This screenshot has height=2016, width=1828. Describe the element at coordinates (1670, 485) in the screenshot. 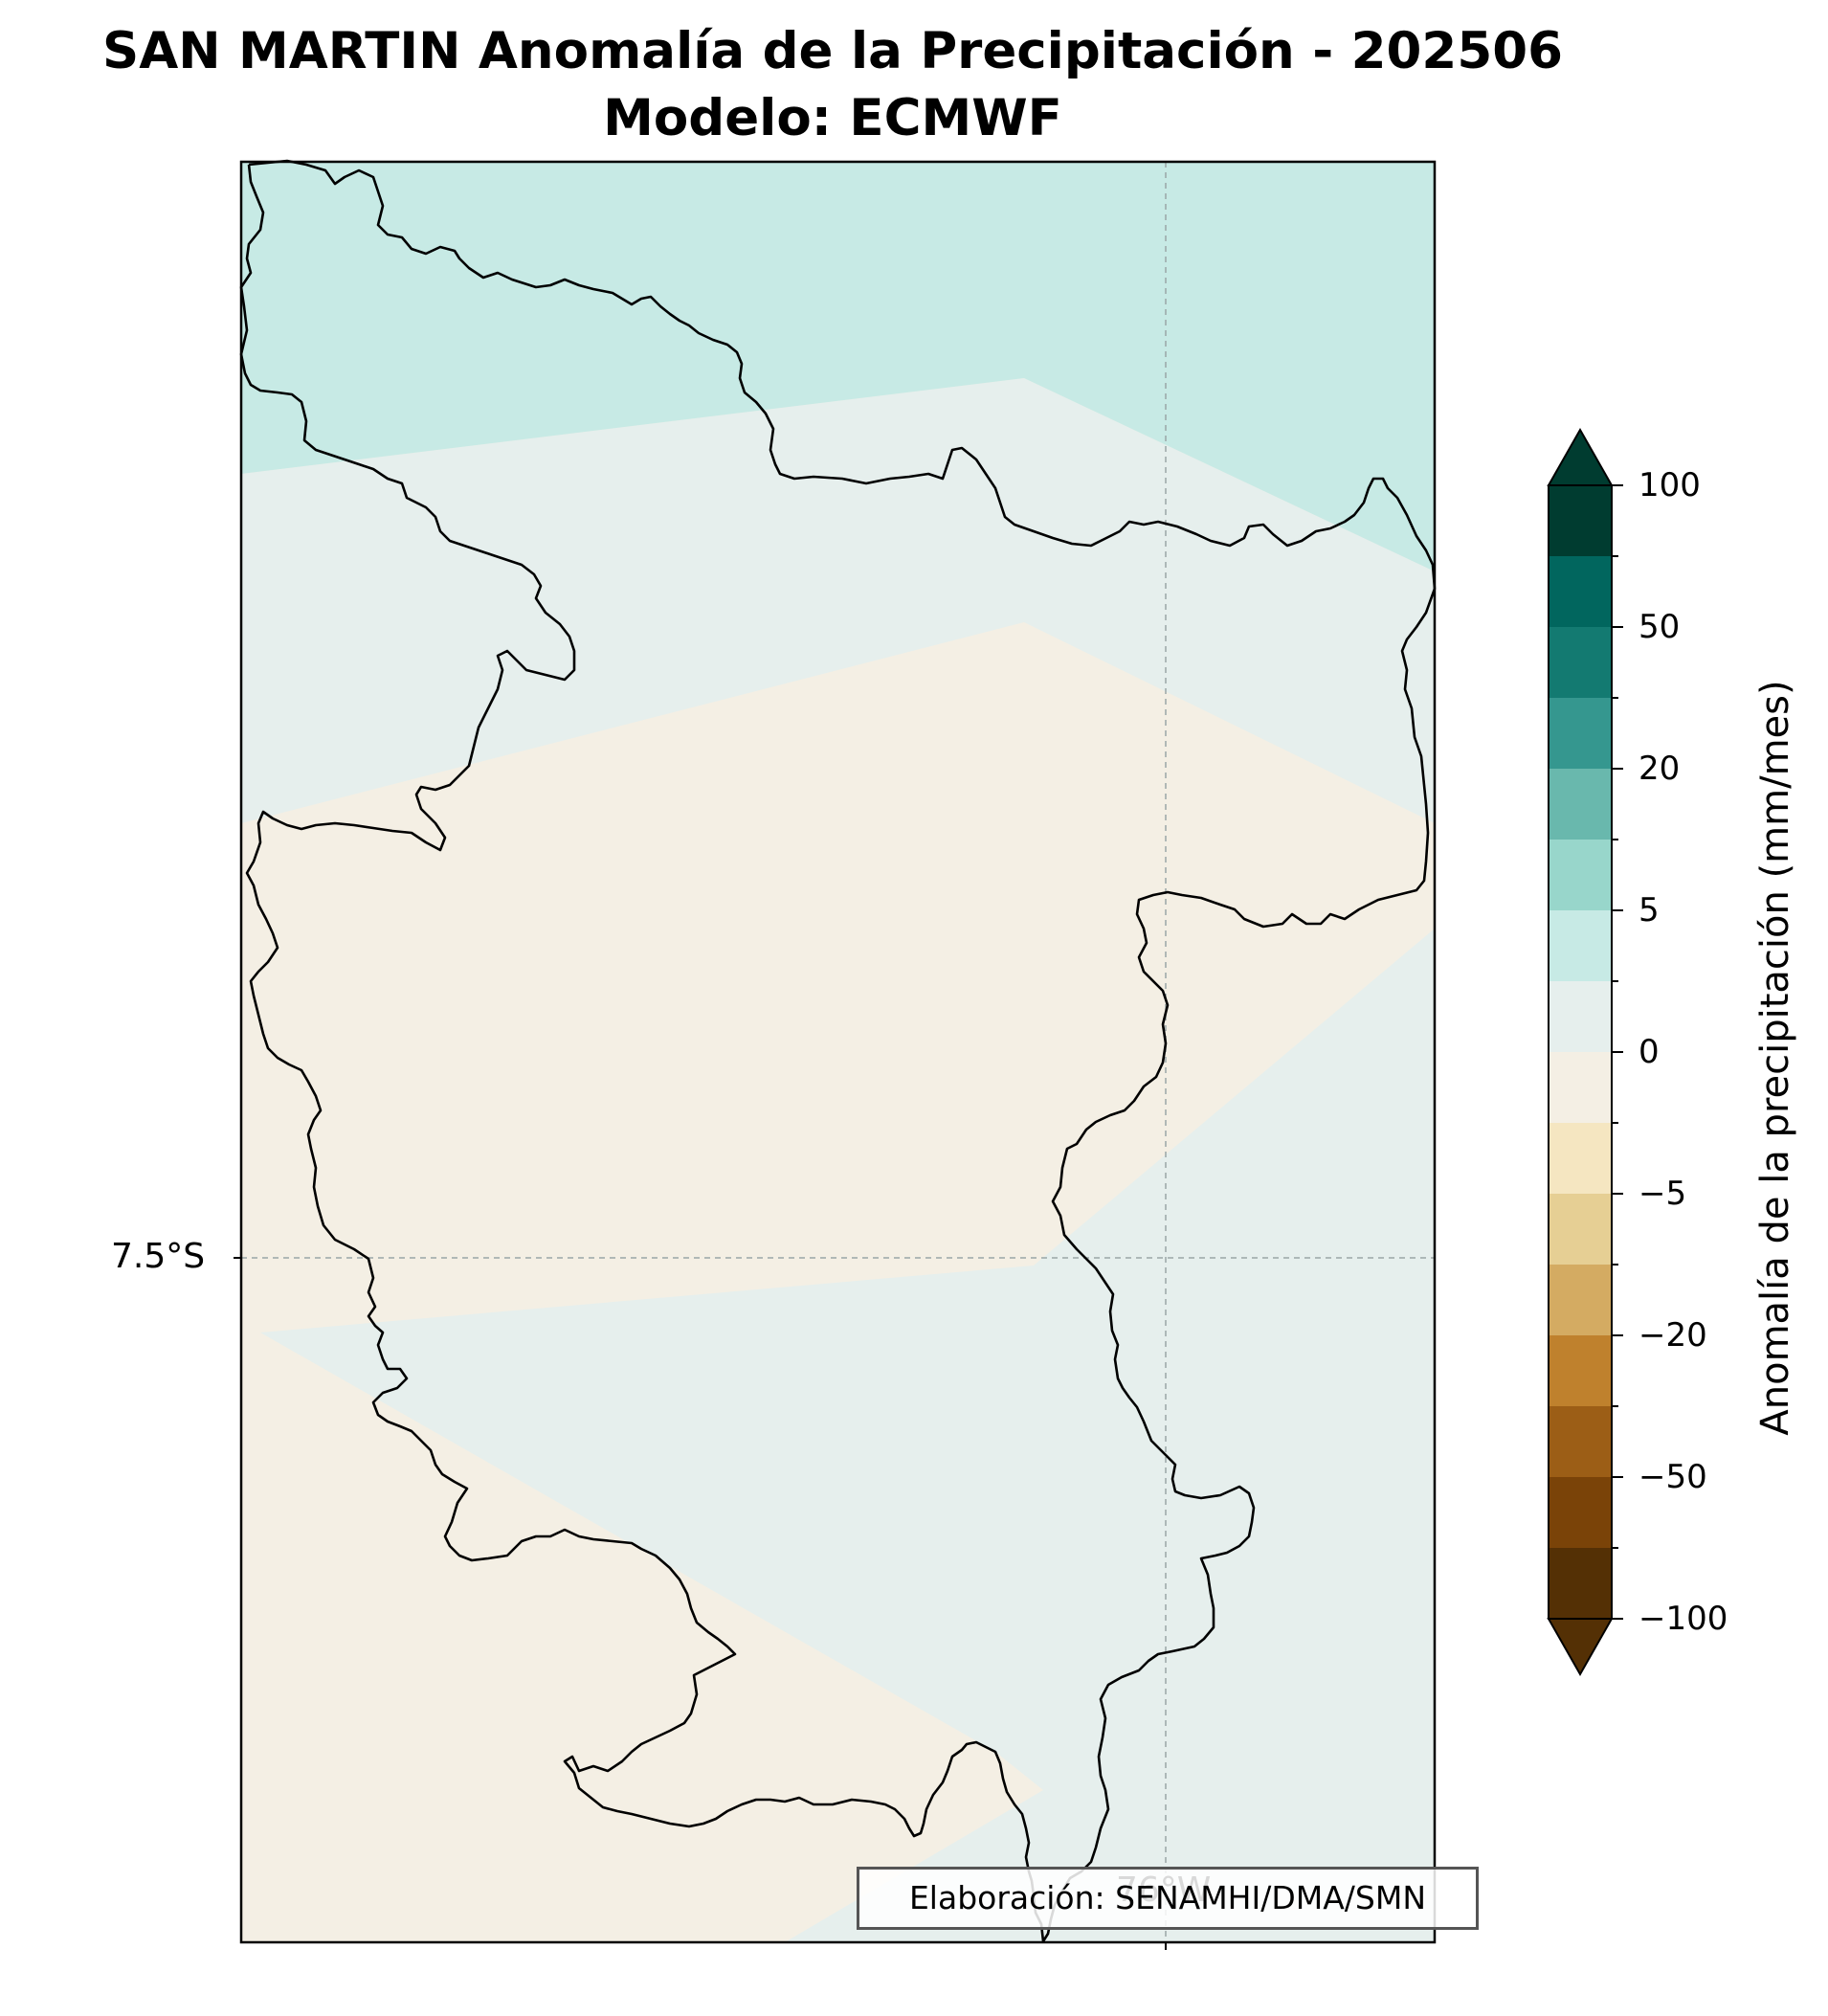

I see `colorbar-tick-label: 100` at that location.